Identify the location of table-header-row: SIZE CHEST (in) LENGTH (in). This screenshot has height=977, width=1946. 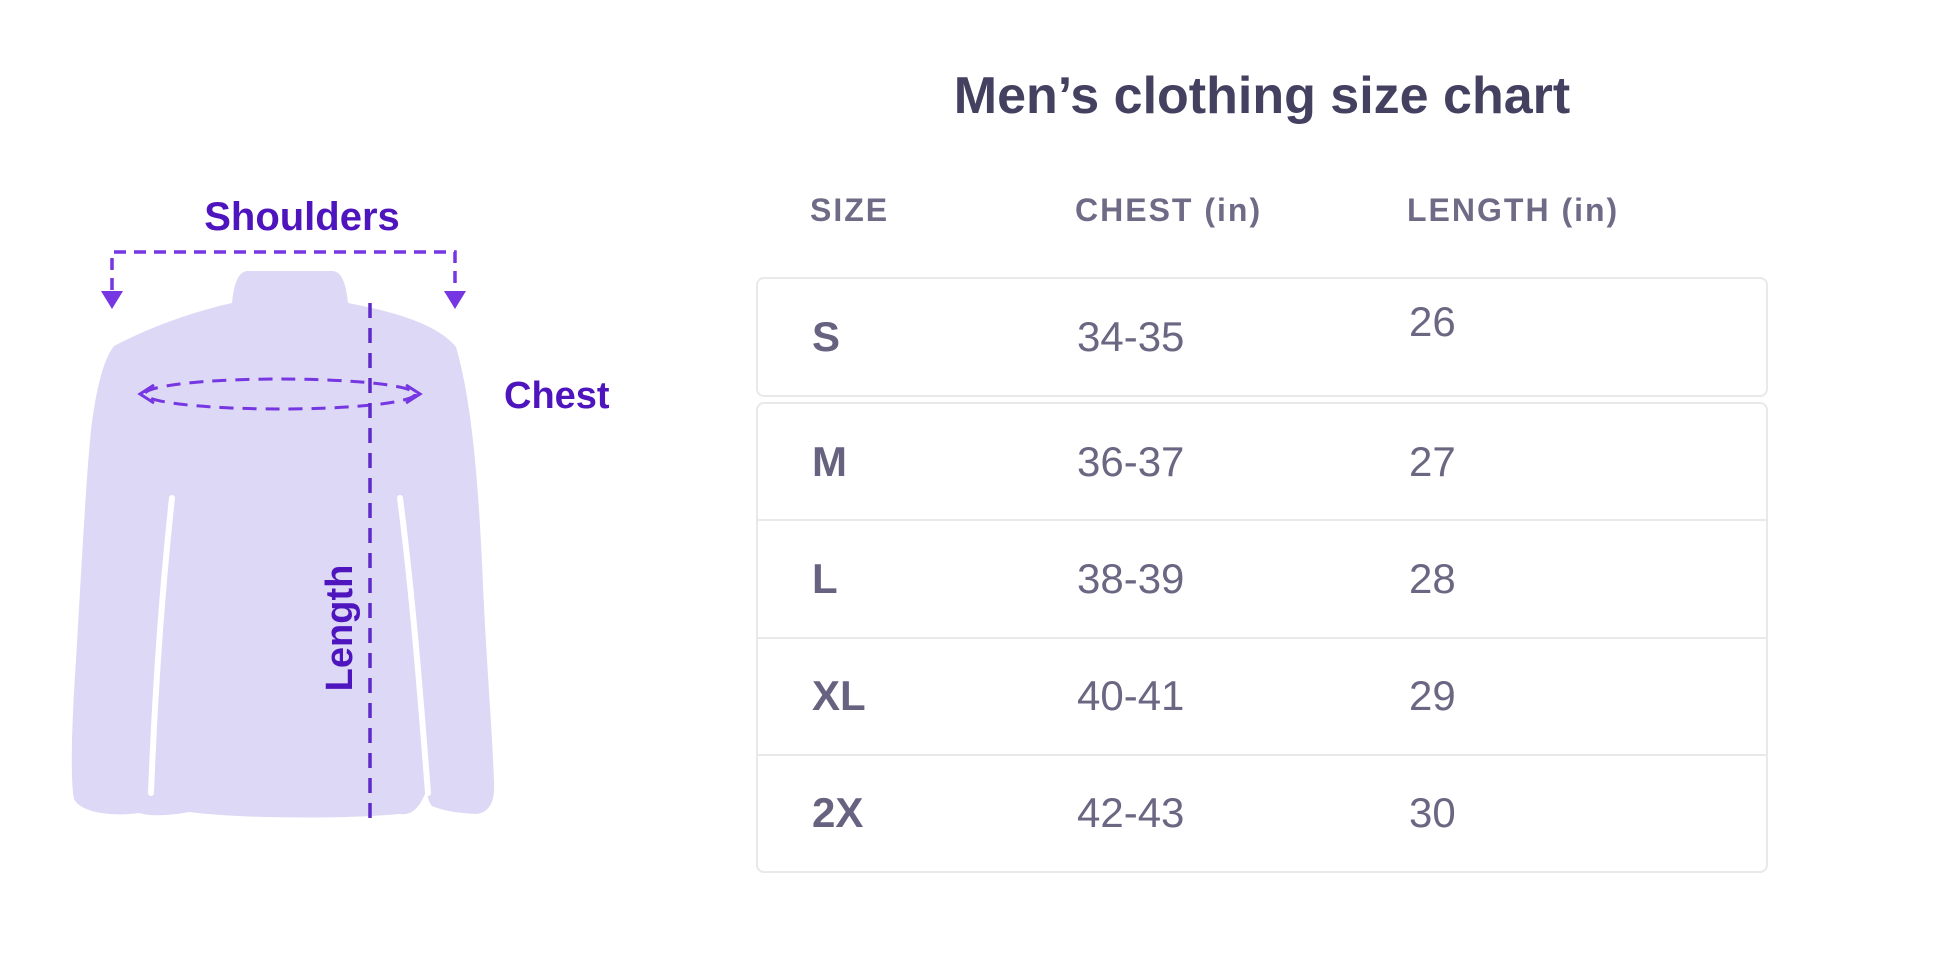
(1262, 210).